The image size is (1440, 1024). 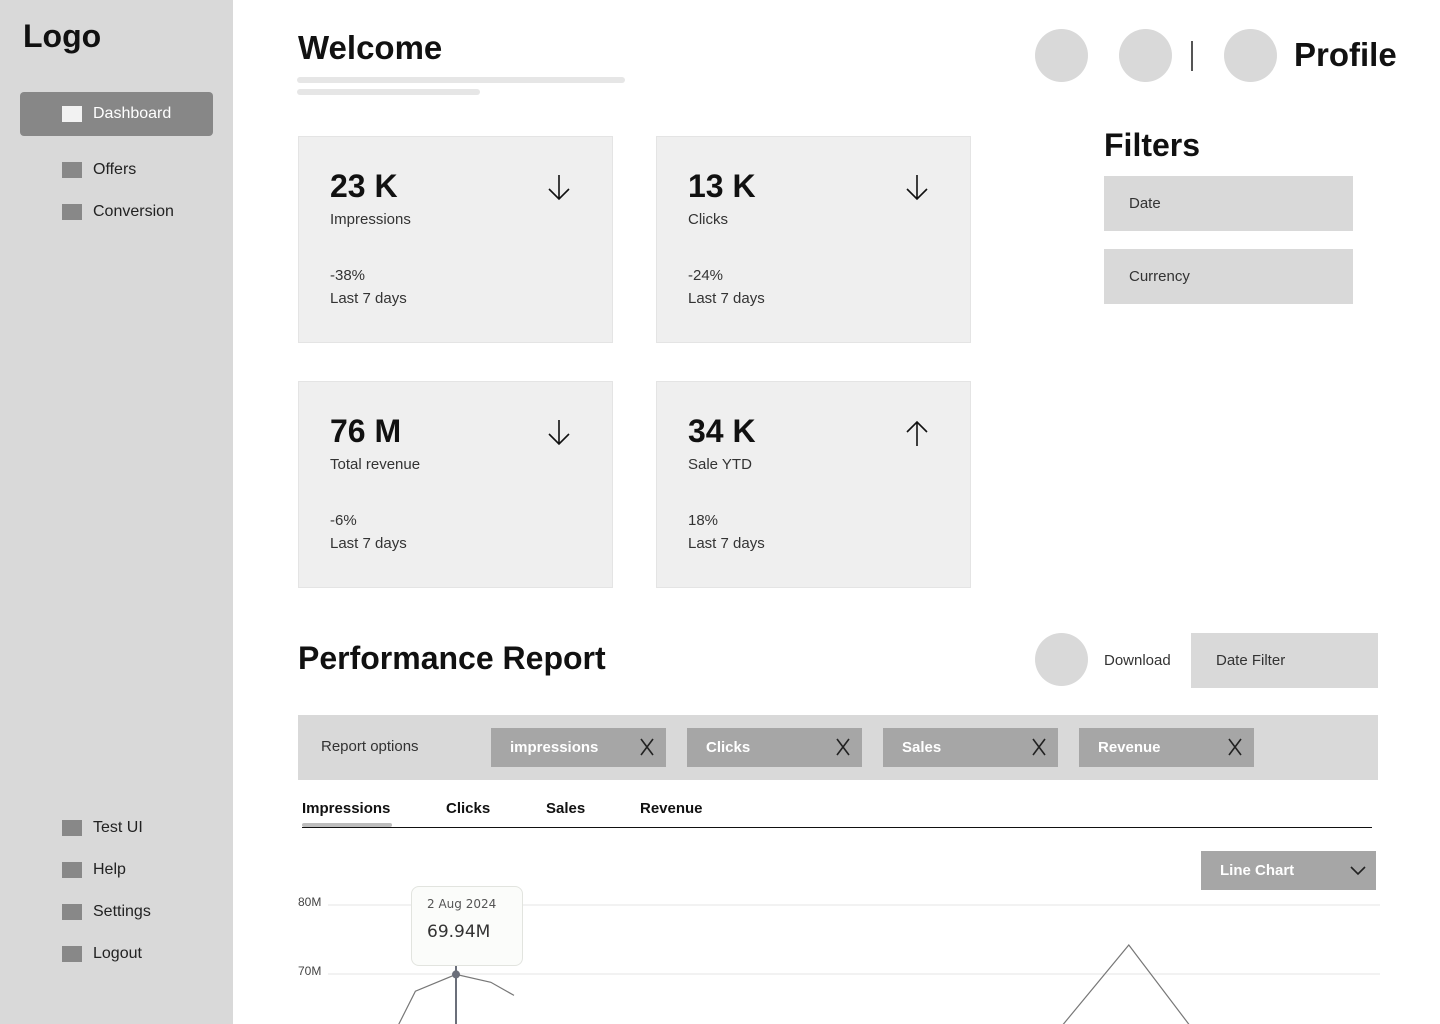 I want to click on highlight-point, so click(x=456, y=974).